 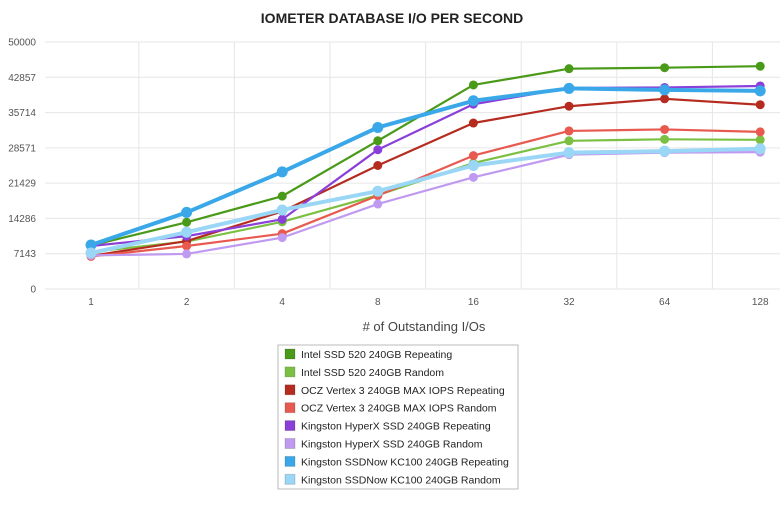 What do you see at coordinates (25, 254) in the screenshot?
I see `y-tick-label: 7143` at bounding box center [25, 254].